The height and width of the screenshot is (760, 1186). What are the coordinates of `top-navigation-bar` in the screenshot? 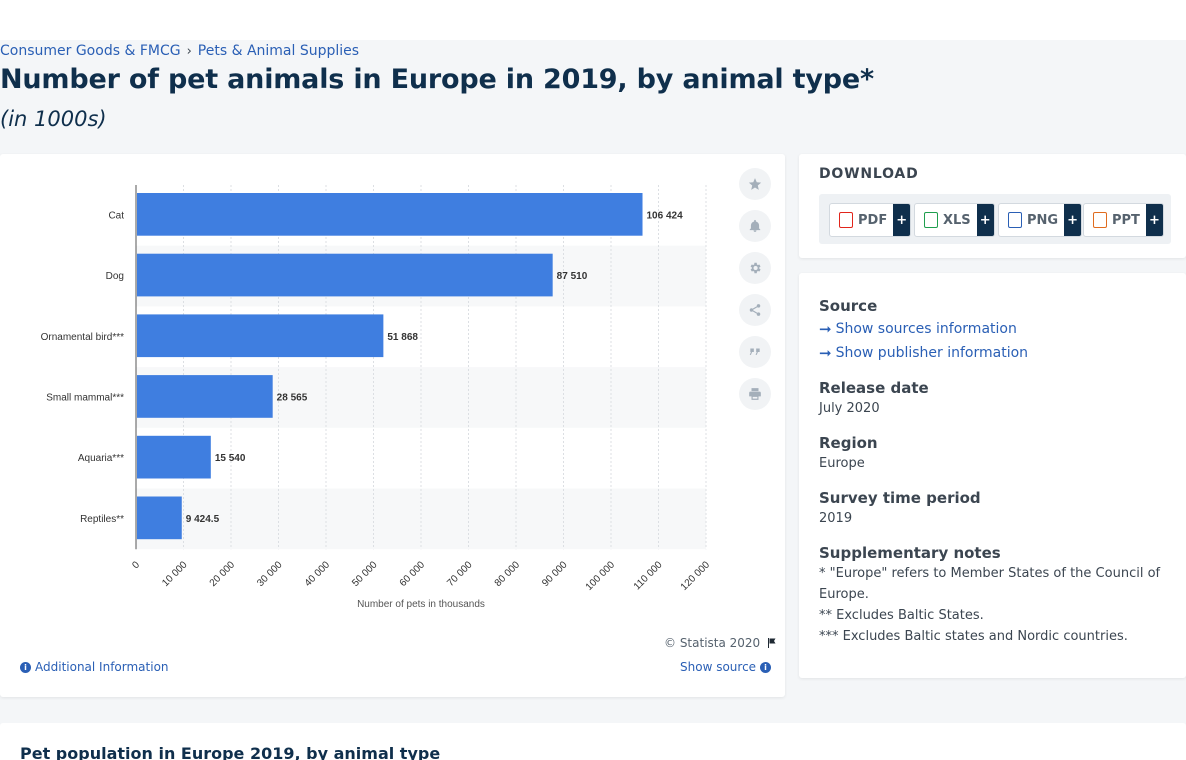 It's located at (593, 20).